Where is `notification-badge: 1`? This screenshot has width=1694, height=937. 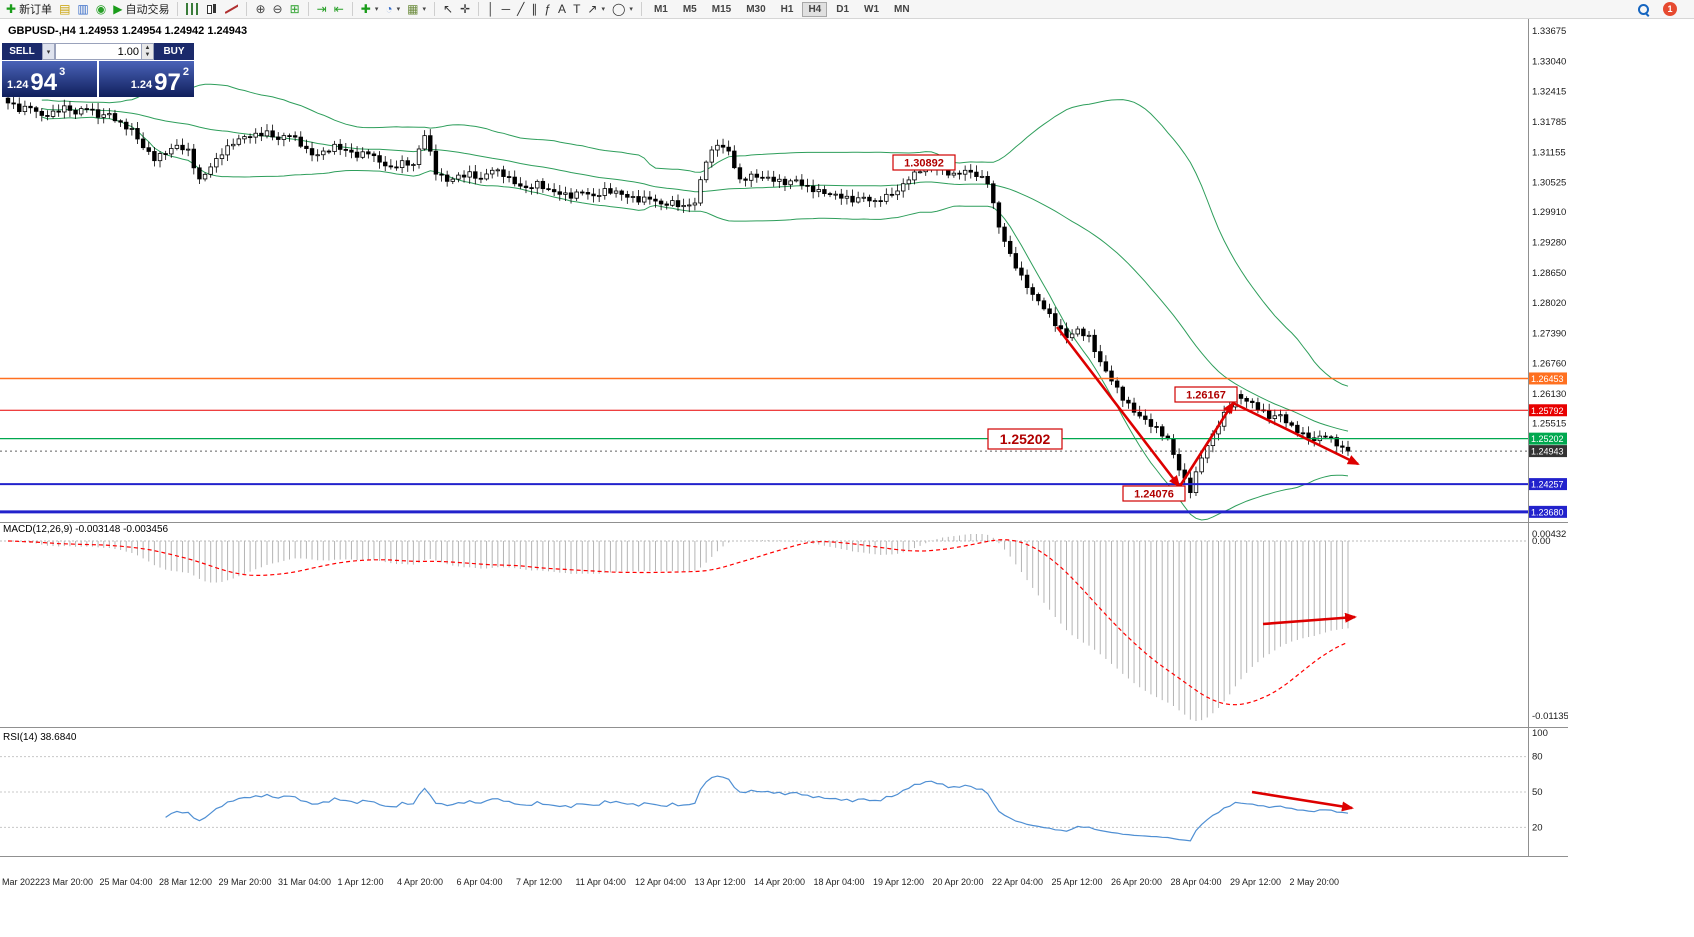 notification-badge: 1 is located at coordinates (1670, 9).